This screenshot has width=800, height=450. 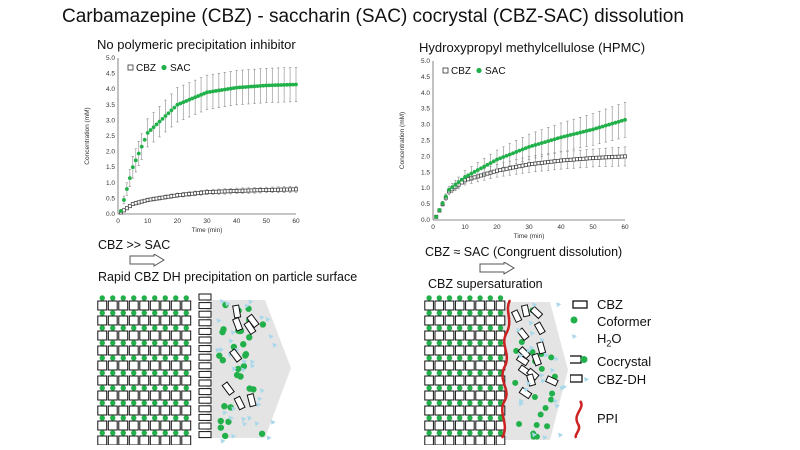 What do you see at coordinates (208, 140) in the screenshot?
I see `sac-series` at bounding box center [208, 140].